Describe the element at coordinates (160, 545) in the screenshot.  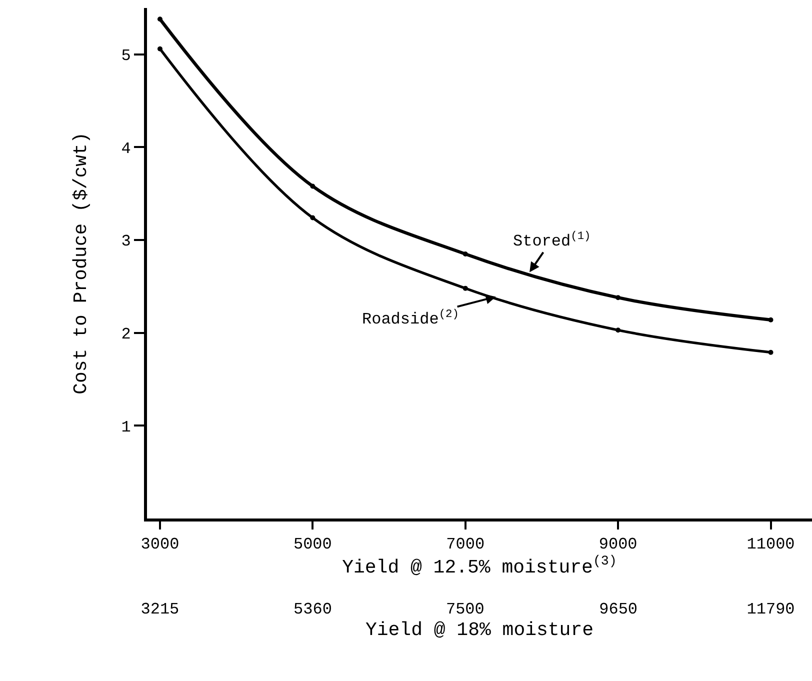
I see `x-tick-label: 3000` at that location.